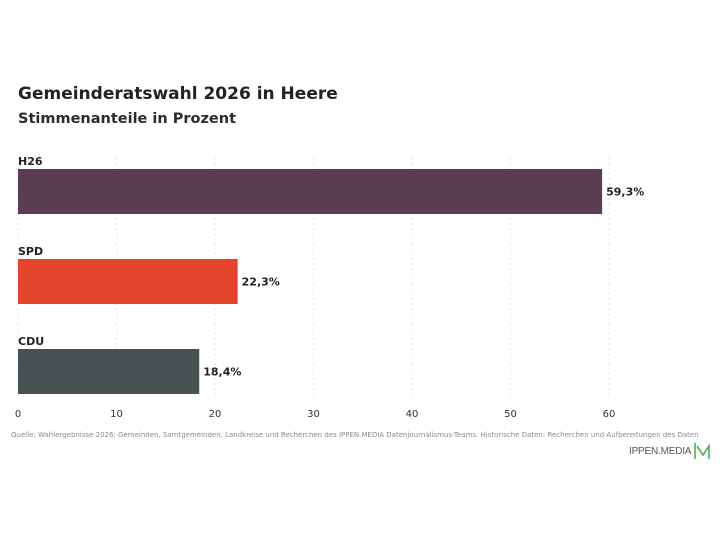 The image size is (728, 546). What do you see at coordinates (609, 414) in the screenshot?
I see `x-tick-label: 60` at bounding box center [609, 414].